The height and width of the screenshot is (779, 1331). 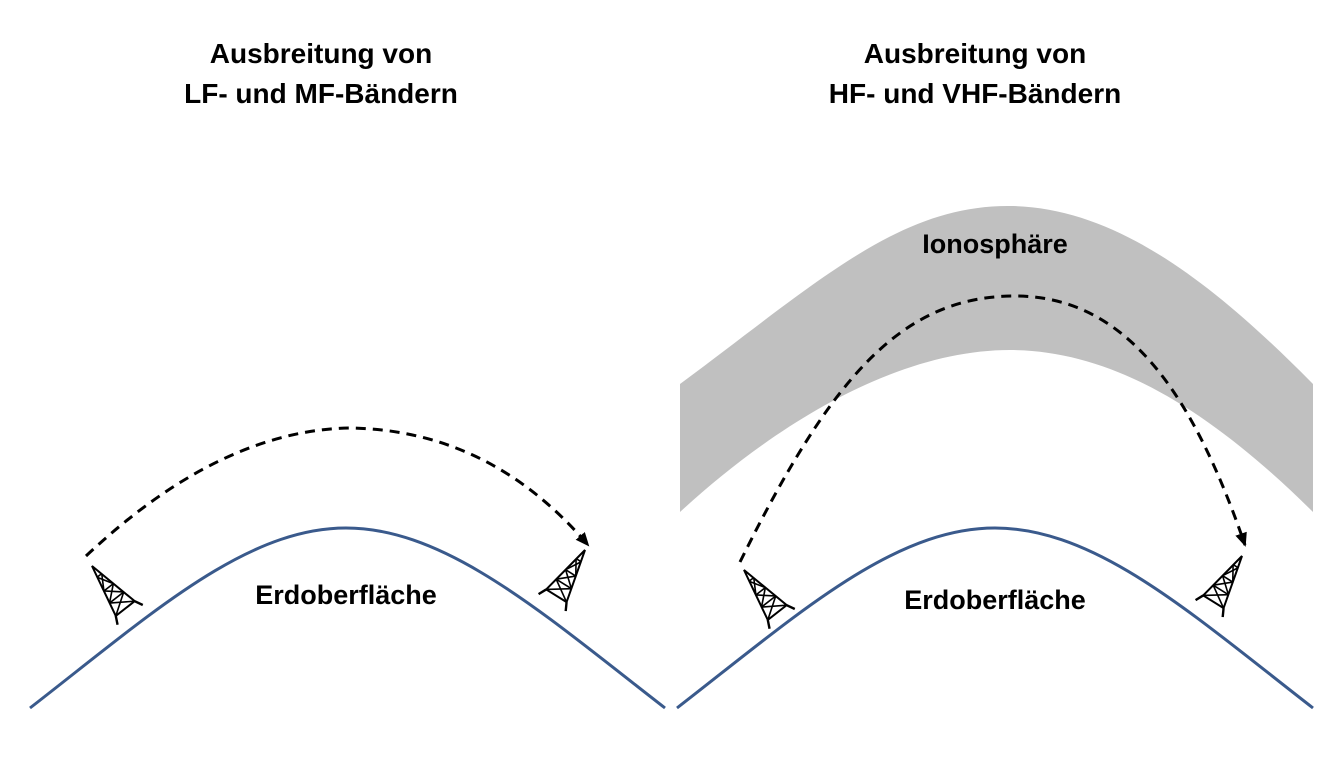 What do you see at coordinates (337, 492) in the screenshot?
I see `left-wave-path` at bounding box center [337, 492].